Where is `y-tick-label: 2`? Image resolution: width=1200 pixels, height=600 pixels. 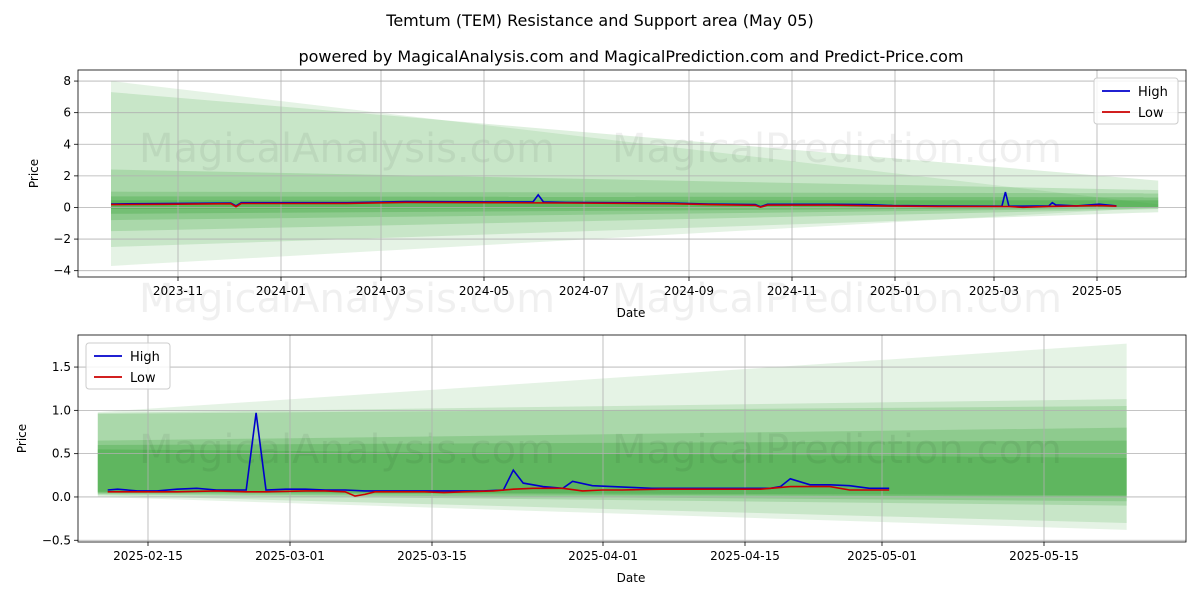 y-tick-label: 2 is located at coordinates (67, 176).